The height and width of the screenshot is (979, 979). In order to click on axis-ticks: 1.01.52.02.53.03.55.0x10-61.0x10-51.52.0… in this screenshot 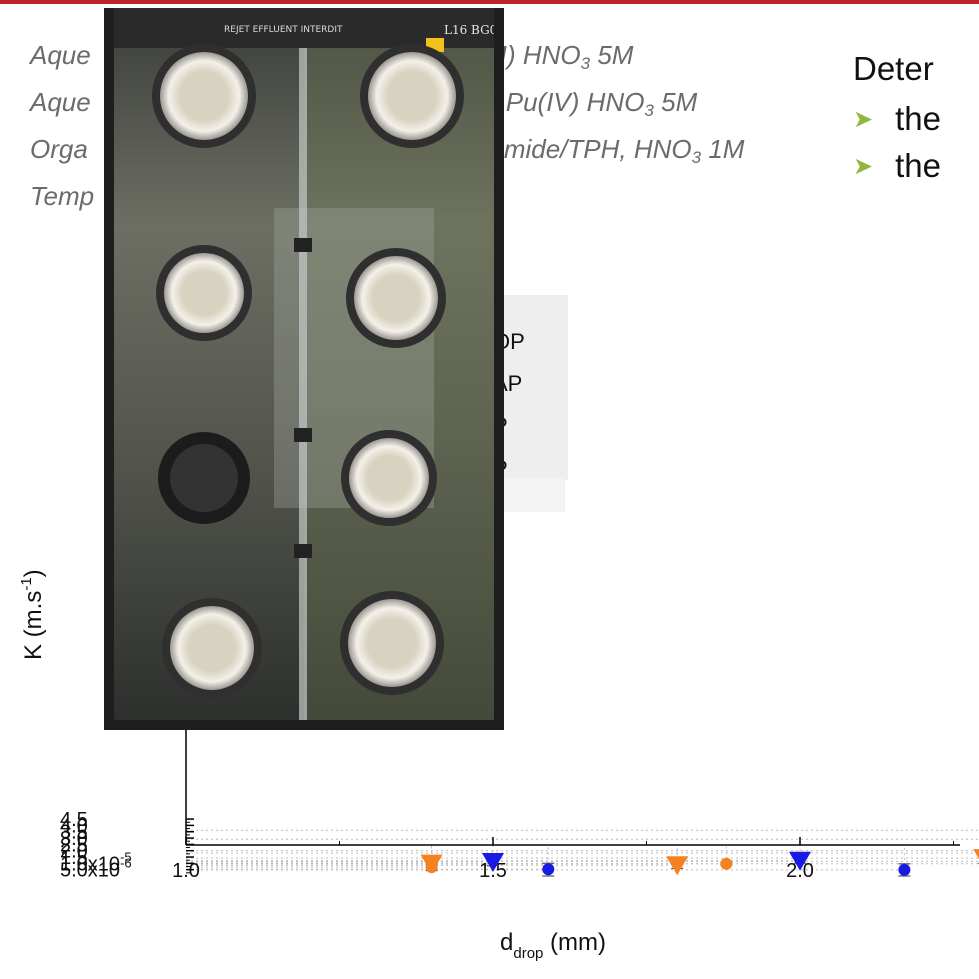, I will do `click(507, 845)`.